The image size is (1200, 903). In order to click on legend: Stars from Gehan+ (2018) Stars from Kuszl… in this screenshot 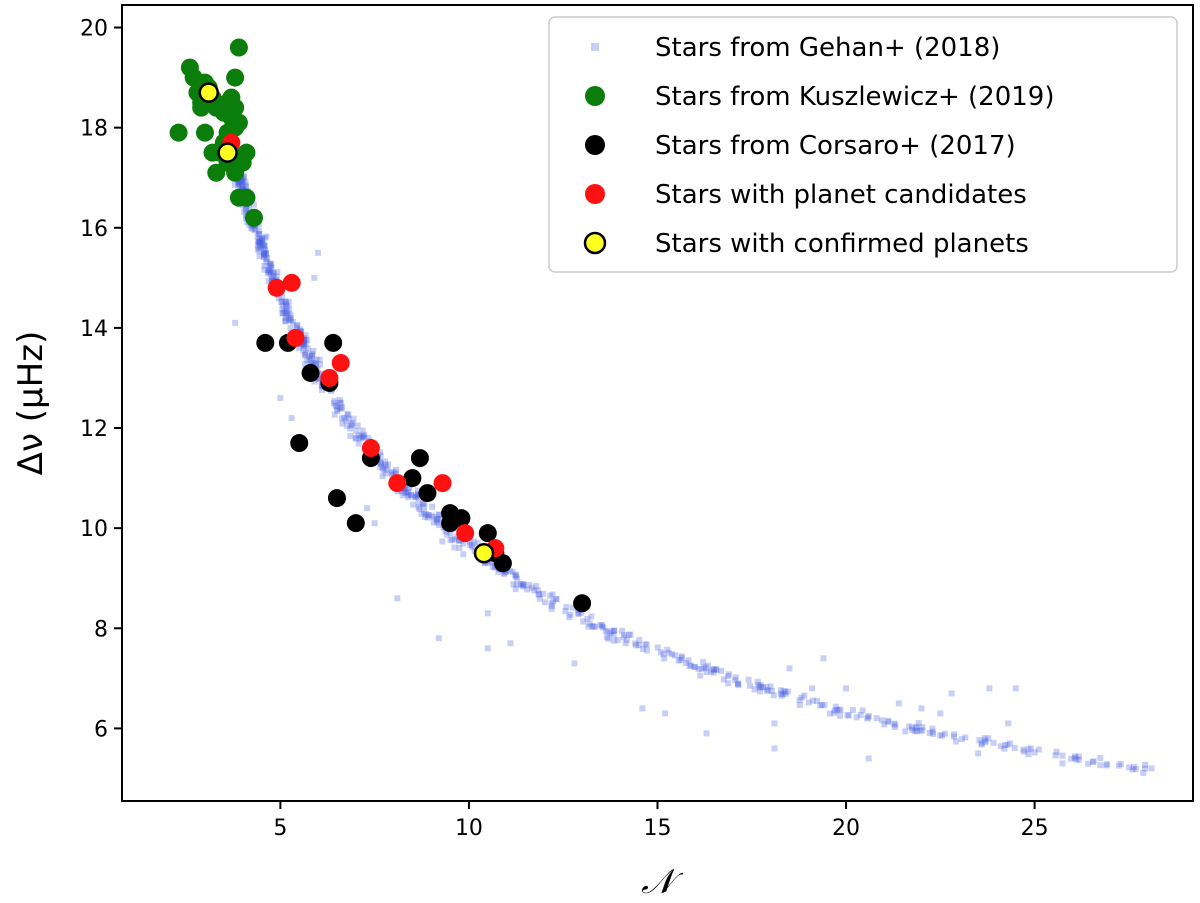, I will do `click(863, 144)`.